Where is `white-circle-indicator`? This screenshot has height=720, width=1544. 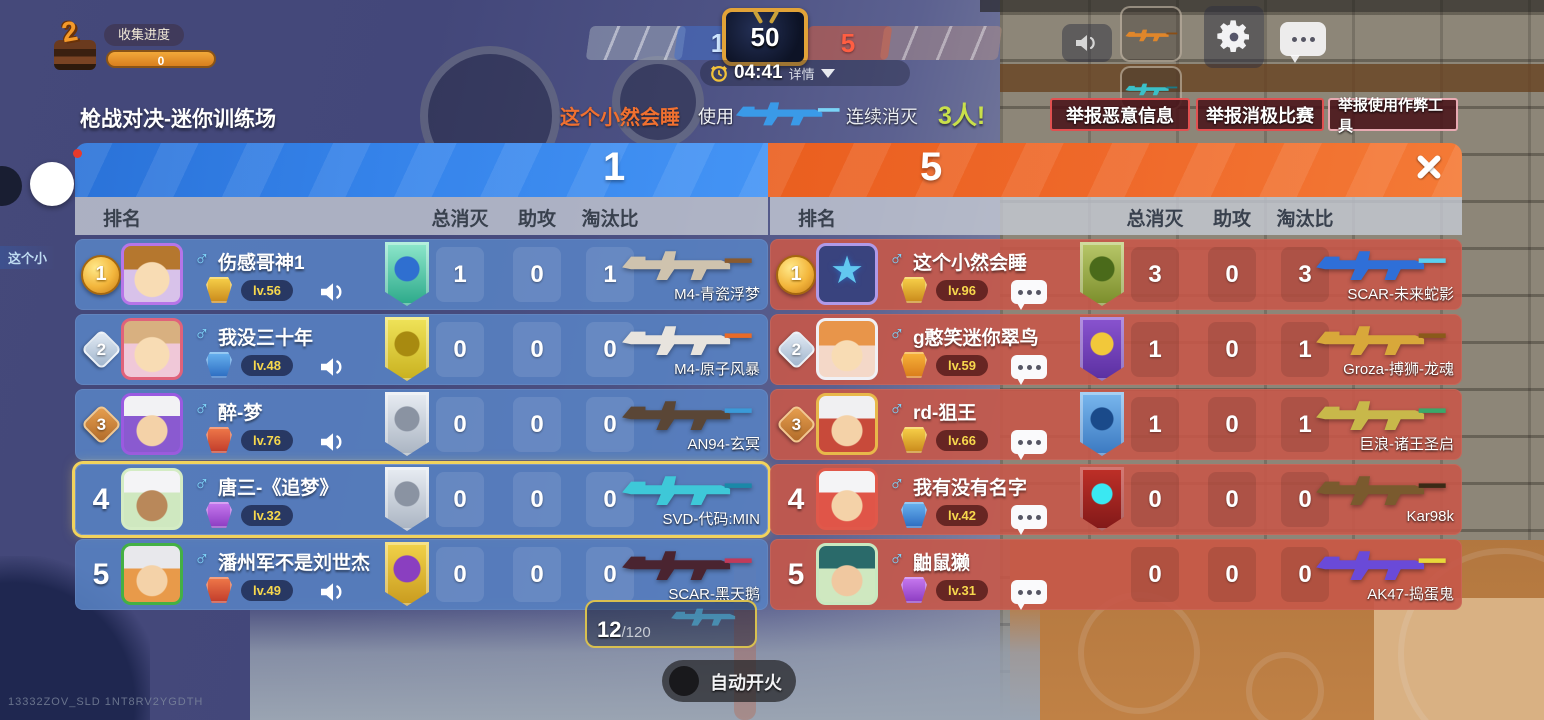
white-circle-indicator is located at coordinates (52, 184).